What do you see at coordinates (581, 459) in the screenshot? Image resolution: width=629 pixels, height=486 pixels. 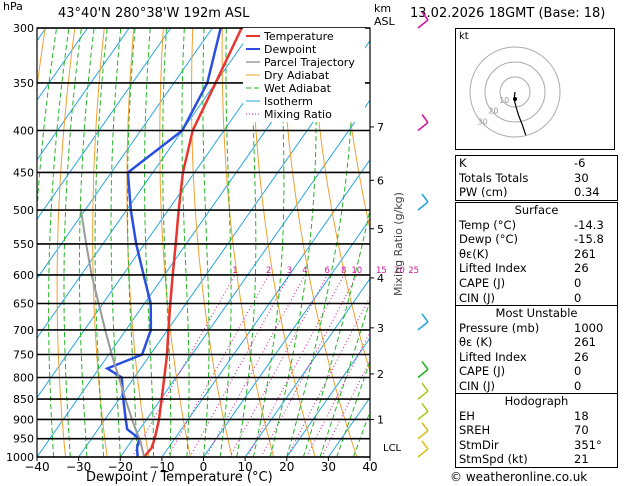 I see `hodograph-value: 21` at bounding box center [581, 459].